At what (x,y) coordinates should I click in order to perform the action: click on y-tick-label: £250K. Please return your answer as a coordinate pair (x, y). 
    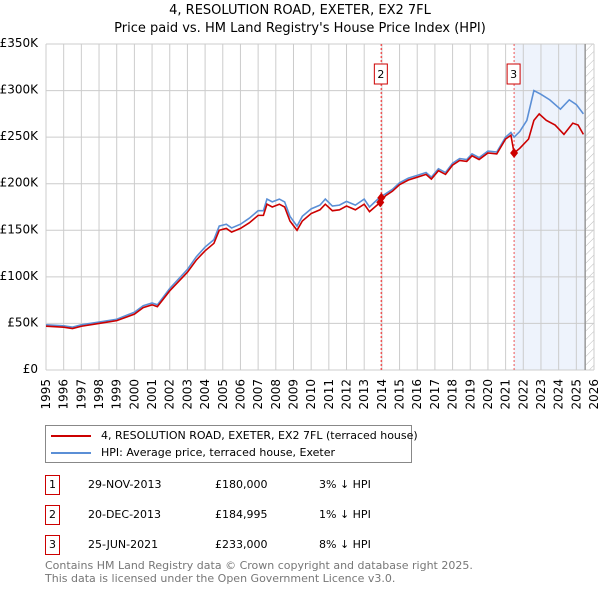
    Looking at the image, I should click on (19, 136).